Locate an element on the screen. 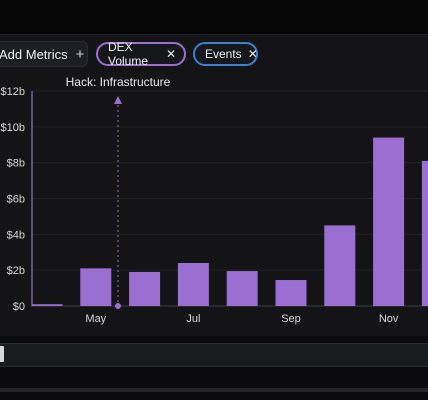 This screenshot has height=400, width=428. pill-label: DEX Volume is located at coordinates (128, 54).